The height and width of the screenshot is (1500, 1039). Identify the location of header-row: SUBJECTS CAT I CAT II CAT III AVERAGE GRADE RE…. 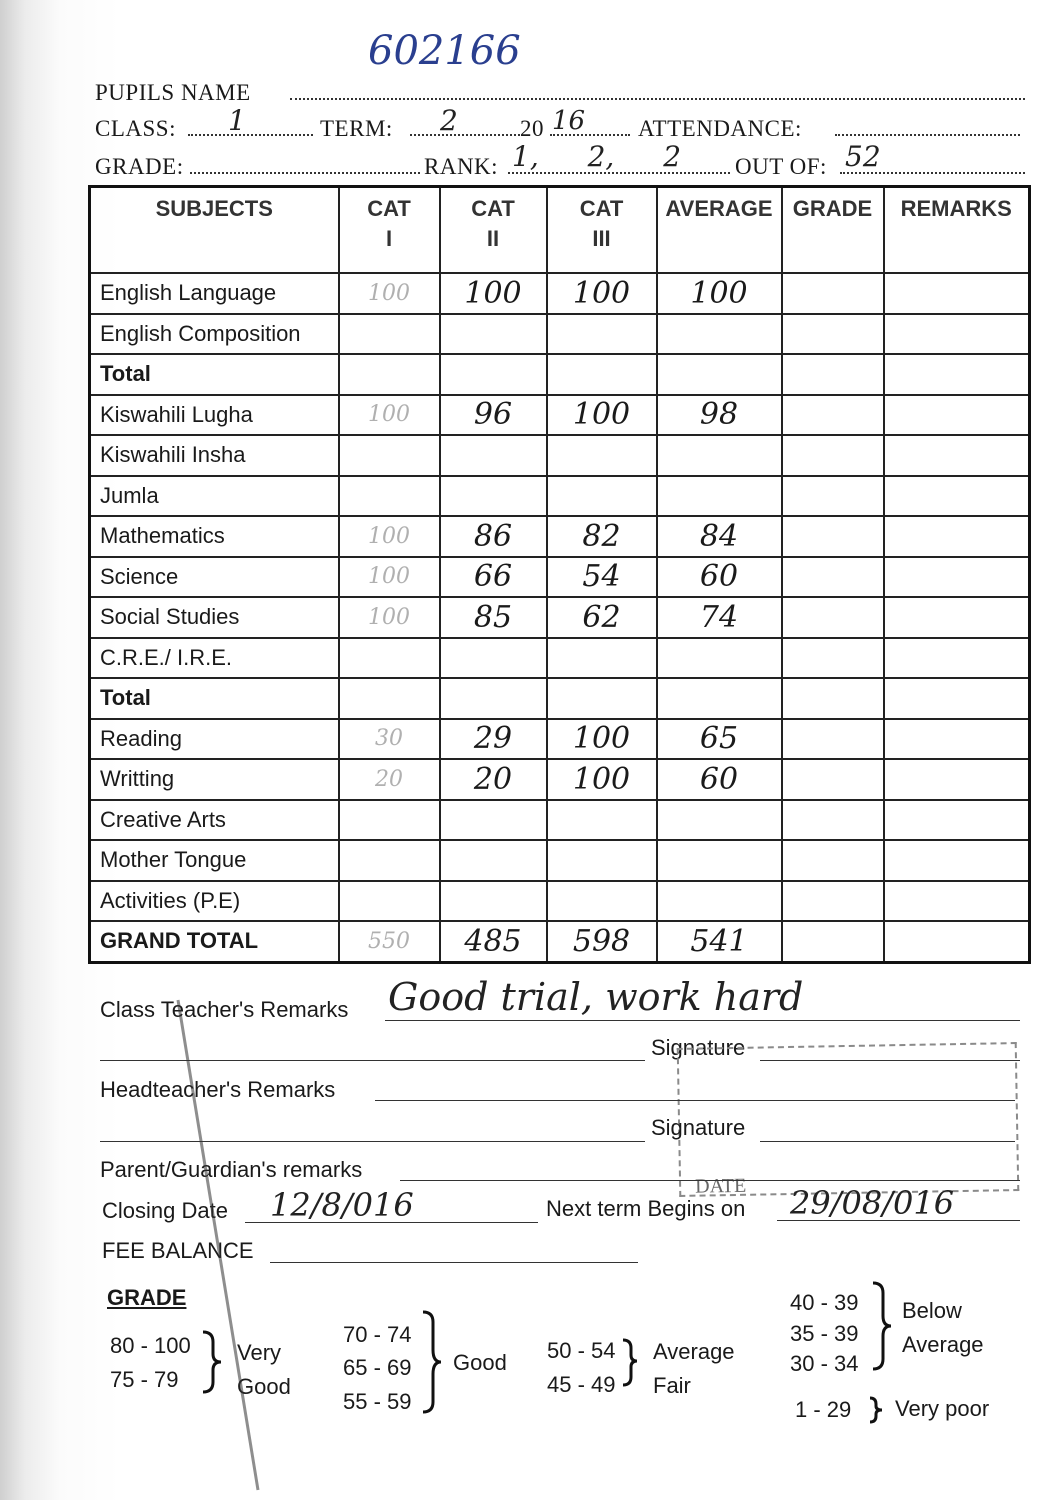
(559, 229).